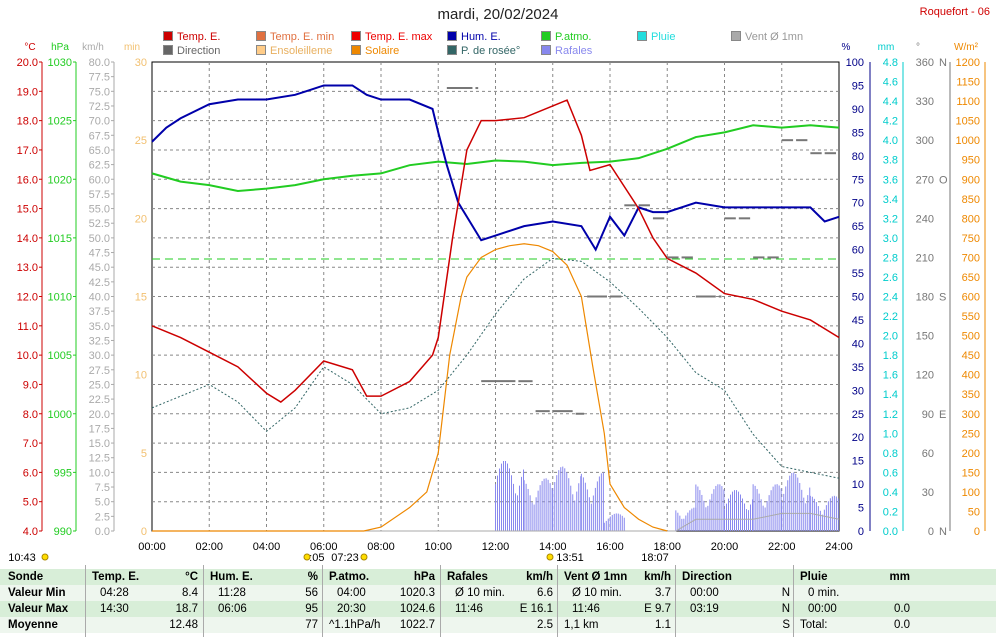 This screenshot has width=996, height=637. Describe the element at coordinates (890, 493) in the screenshot. I see `rain-axis-tick: 0.4` at that location.